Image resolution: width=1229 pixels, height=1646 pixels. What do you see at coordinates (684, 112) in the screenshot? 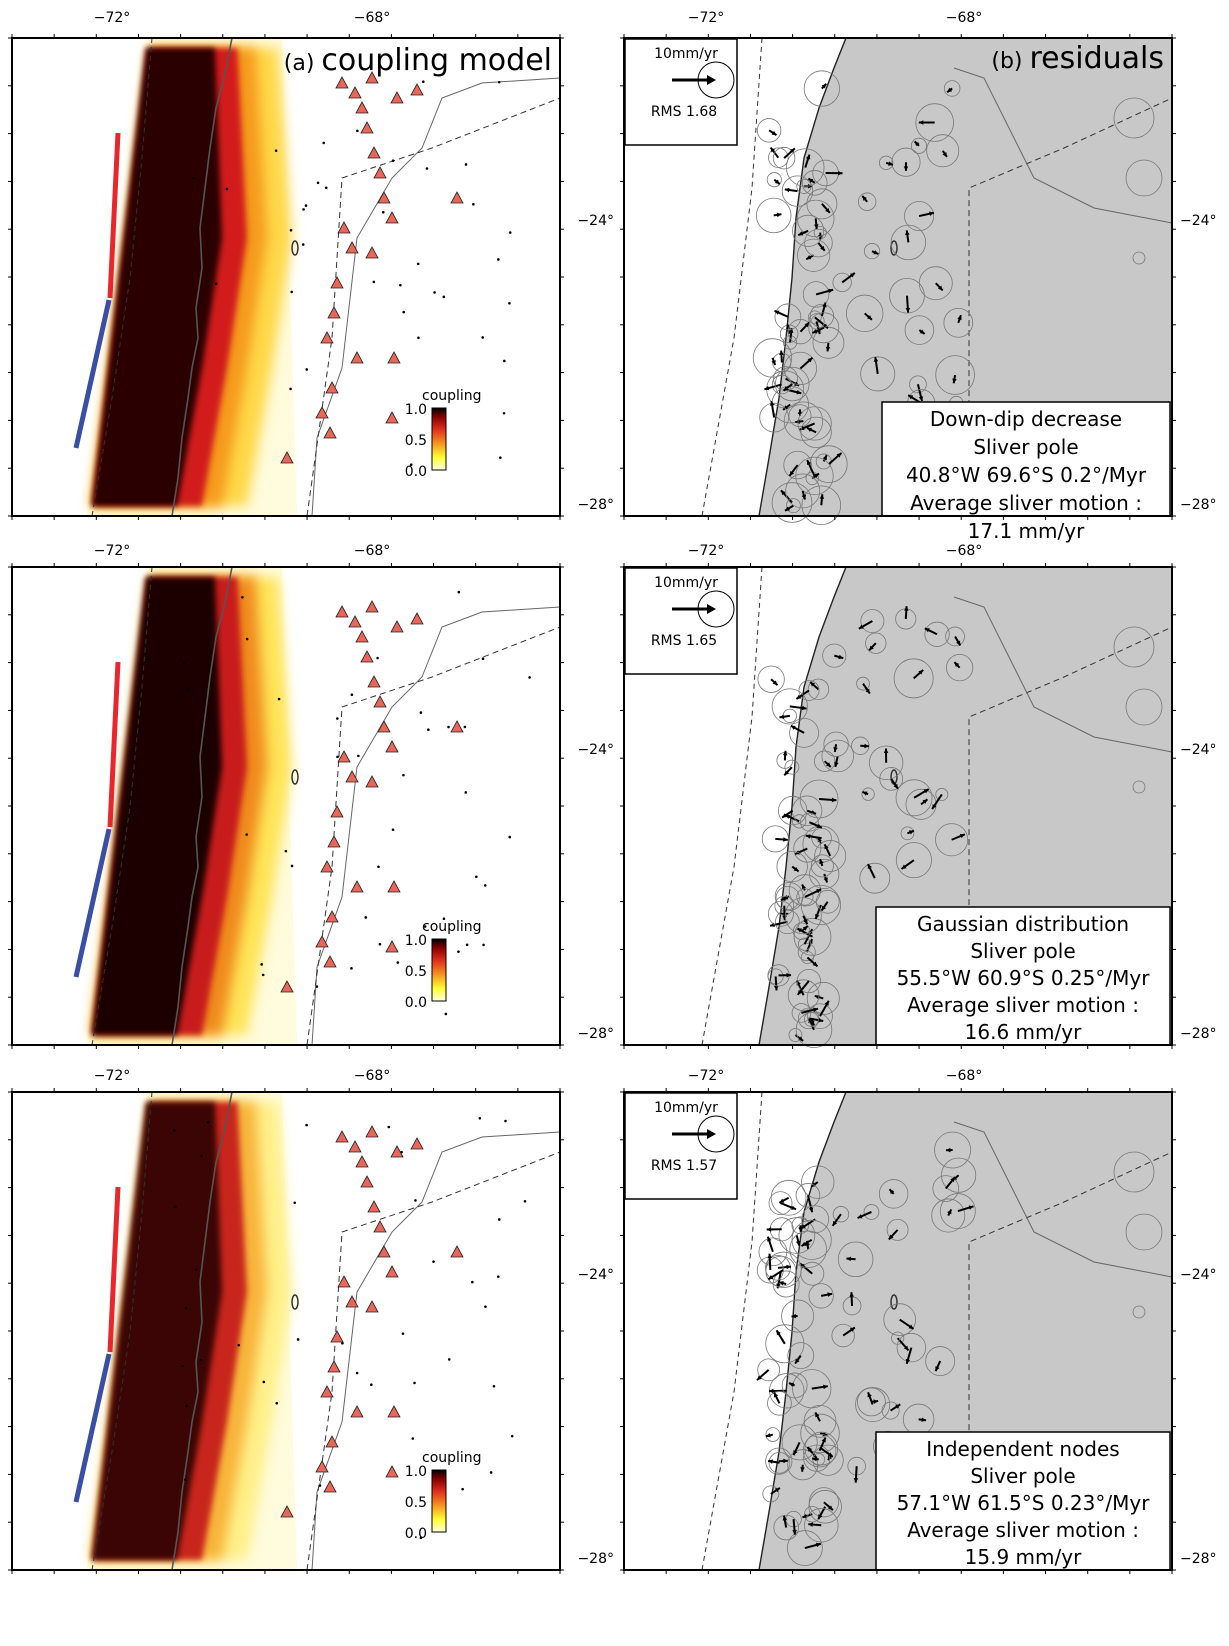
I see `rms-value: RMS 1.68` at bounding box center [684, 112].